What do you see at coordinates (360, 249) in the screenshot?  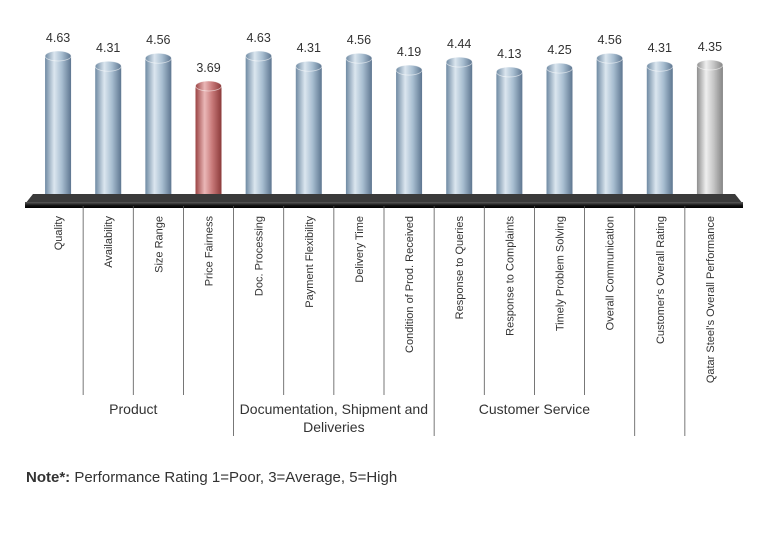 I see `category-label: Delivery Time` at bounding box center [360, 249].